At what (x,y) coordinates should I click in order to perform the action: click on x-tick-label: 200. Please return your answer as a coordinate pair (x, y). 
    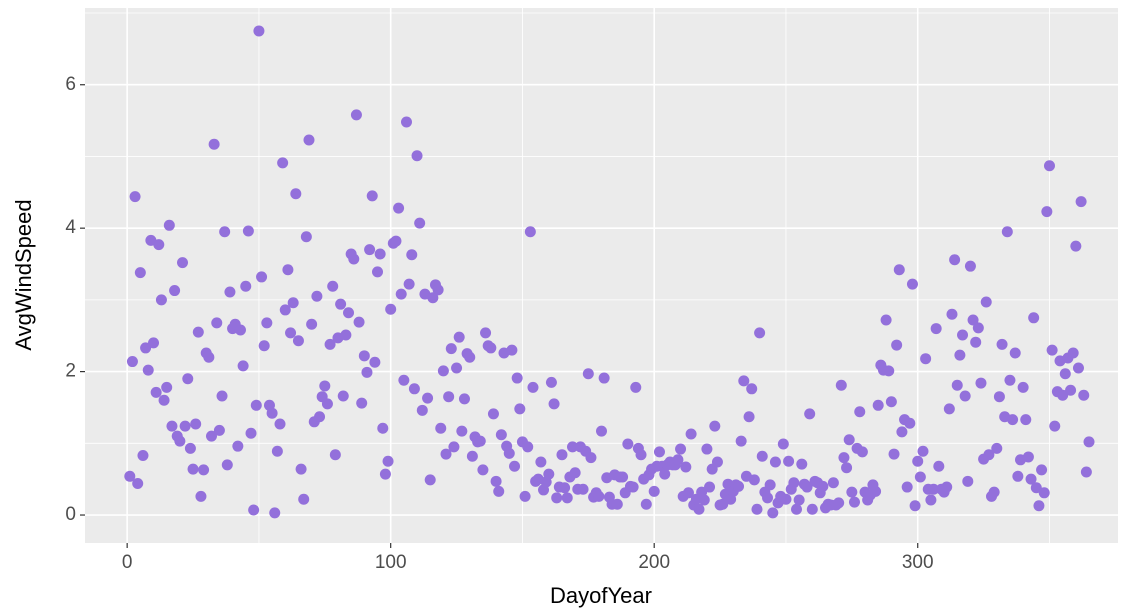
    Looking at the image, I should click on (654, 562).